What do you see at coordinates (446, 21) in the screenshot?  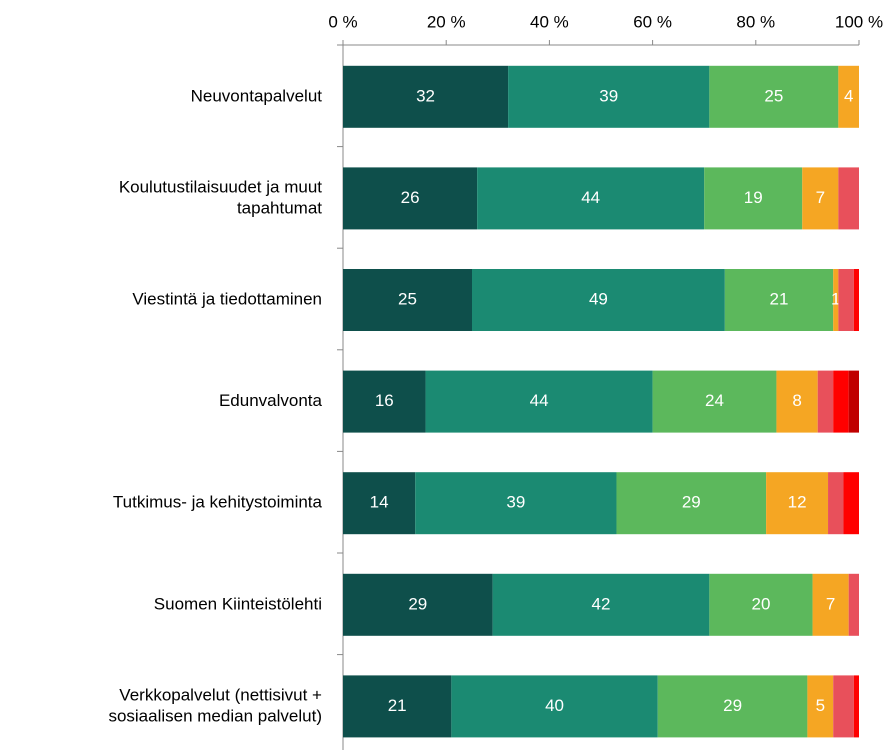 I see `x-tick-label: 20 %` at bounding box center [446, 21].